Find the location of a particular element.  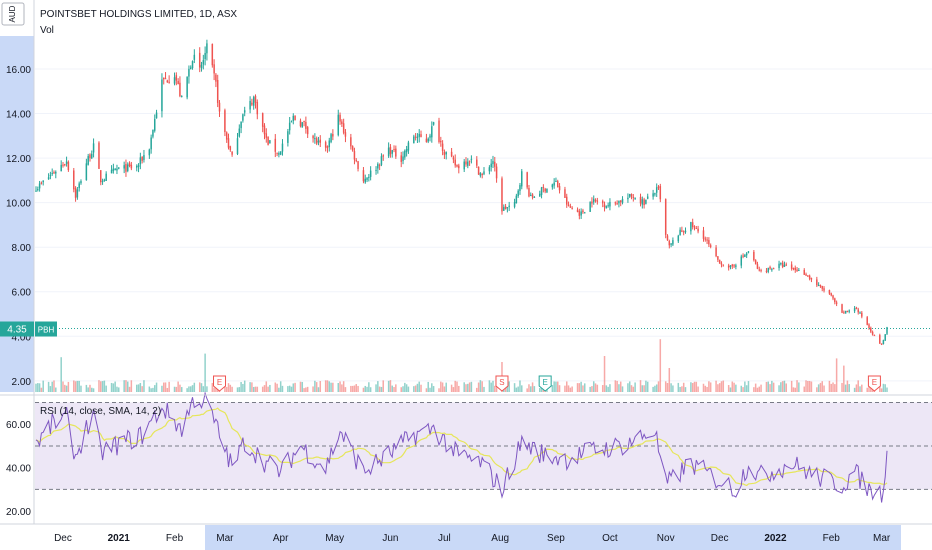

price-axis: 16.00 14.00 12.00 10.00 8.00 6.00 4.00 2.00 is located at coordinates (18, 226).